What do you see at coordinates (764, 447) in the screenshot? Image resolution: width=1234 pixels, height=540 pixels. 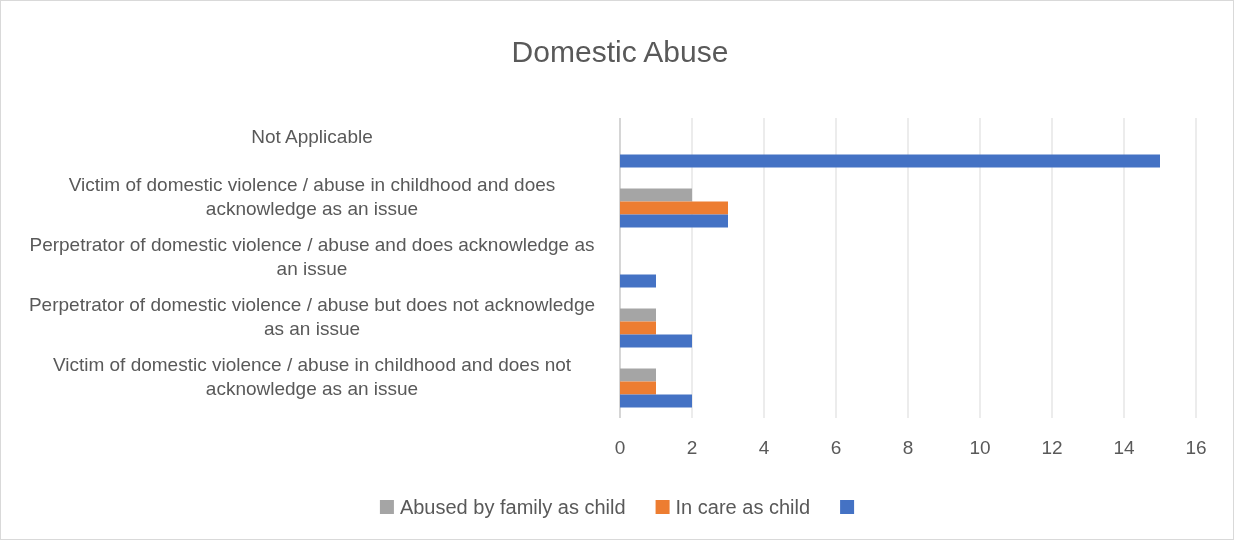 I see `x-tick-label: 4` at bounding box center [764, 447].